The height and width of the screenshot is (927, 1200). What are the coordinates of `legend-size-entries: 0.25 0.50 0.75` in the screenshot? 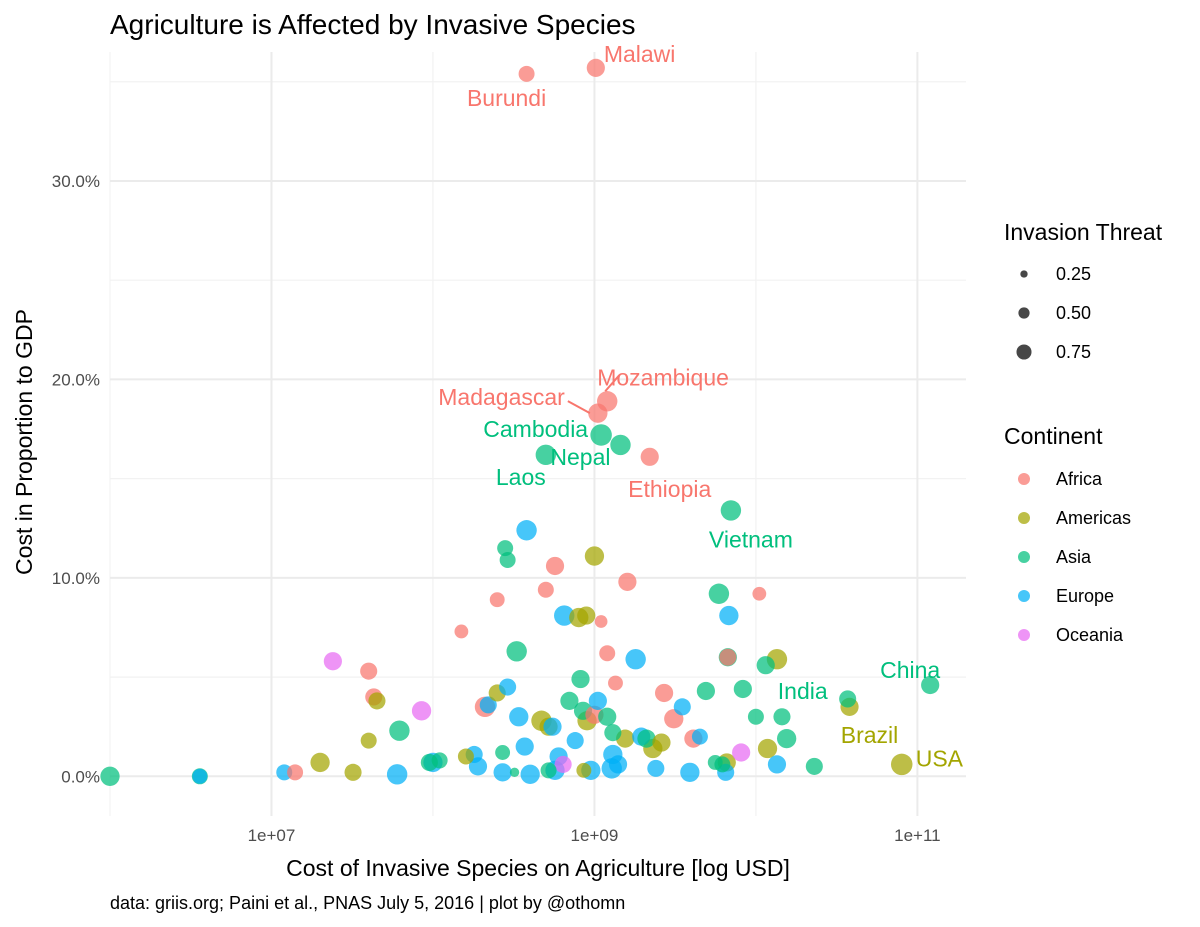 It's located at (1053, 313).